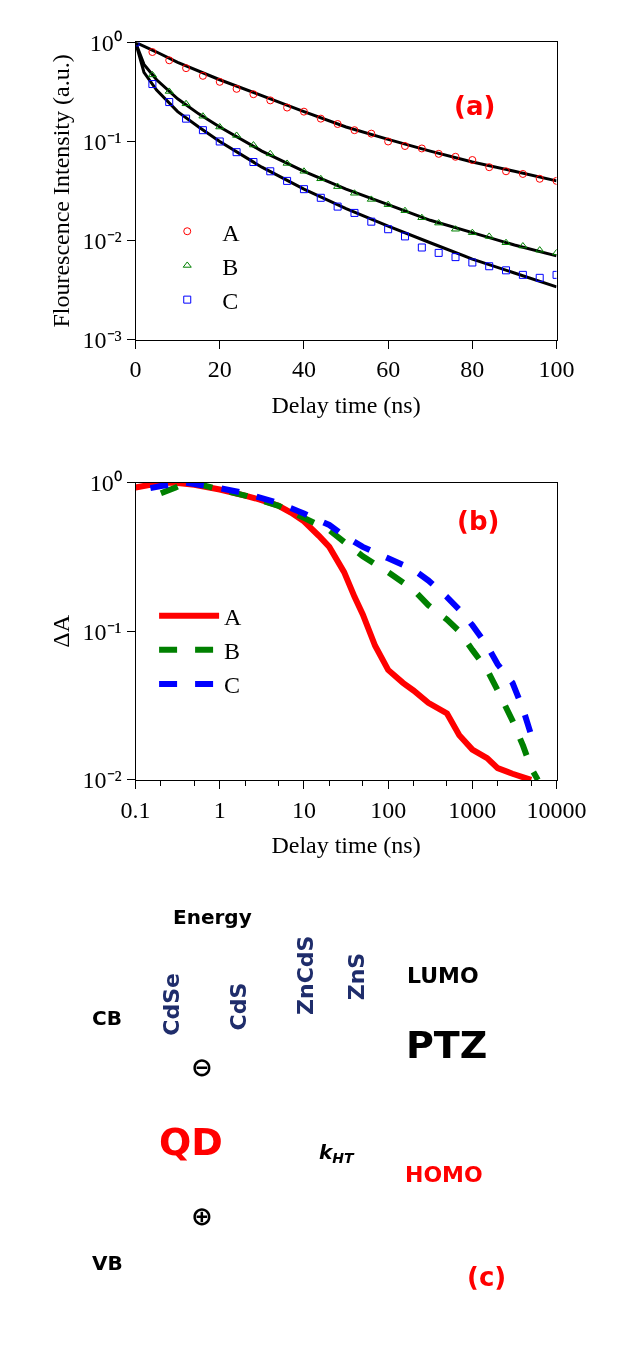 The image size is (619, 1347). What do you see at coordinates (219, 369) in the screenshot?
I see `x-tick-label: 20` at bounding box center [219, 369].